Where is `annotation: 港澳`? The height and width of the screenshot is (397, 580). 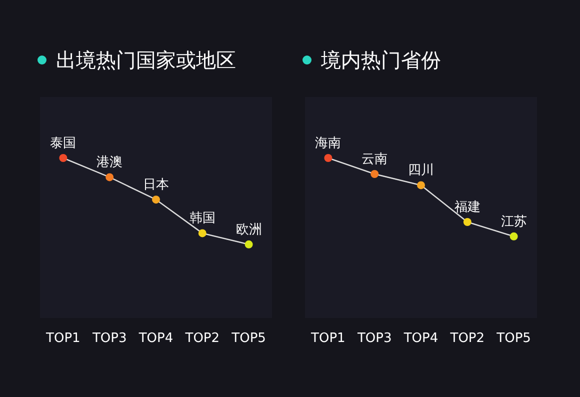 annotation: 港澳 is located at coordinates (109, 162).